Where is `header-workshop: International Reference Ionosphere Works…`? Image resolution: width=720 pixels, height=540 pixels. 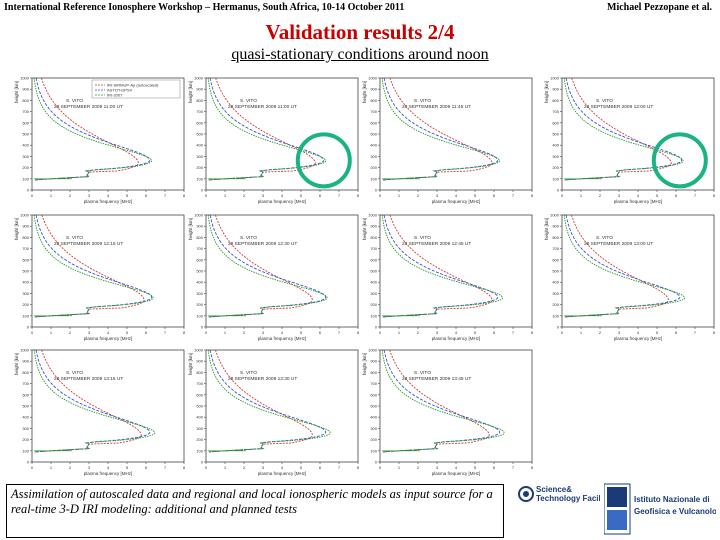 header-workshop: International Reference Ionosphere Works… is located at coordinates (204, 7).